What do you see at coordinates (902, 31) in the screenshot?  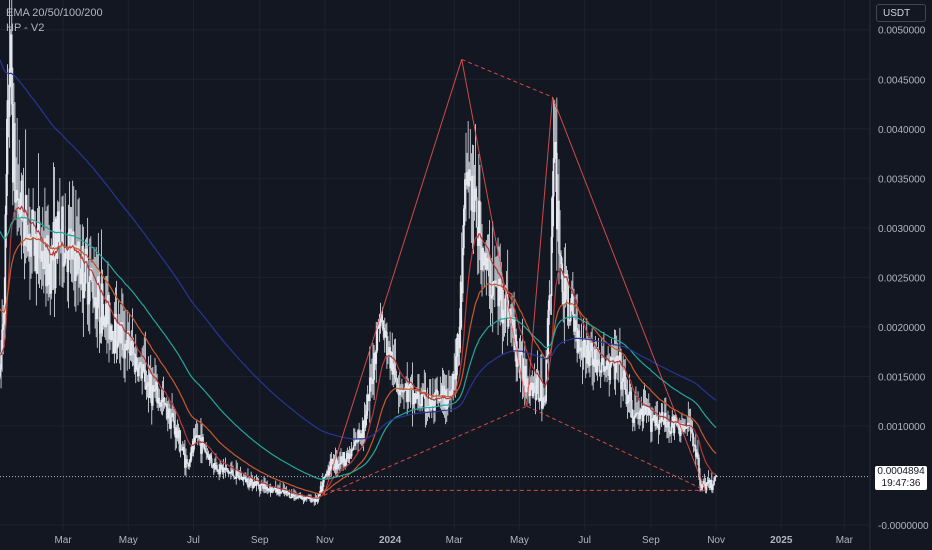 I see `y-tick-label: 0.0050000` at bounding box center [902, 31].